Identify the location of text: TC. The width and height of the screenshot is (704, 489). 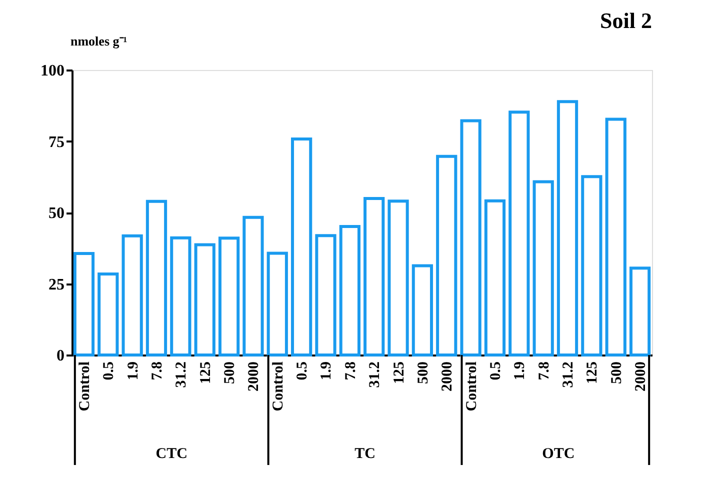
(365, 454).